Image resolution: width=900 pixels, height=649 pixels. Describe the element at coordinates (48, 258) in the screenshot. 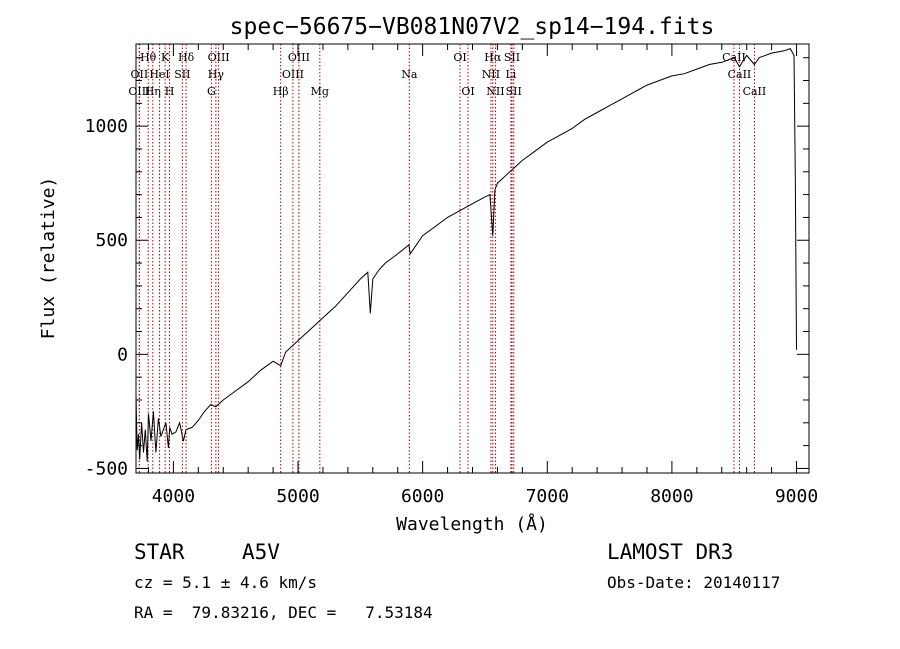

I see `y-axis-label: Flux (relative)` at that location.